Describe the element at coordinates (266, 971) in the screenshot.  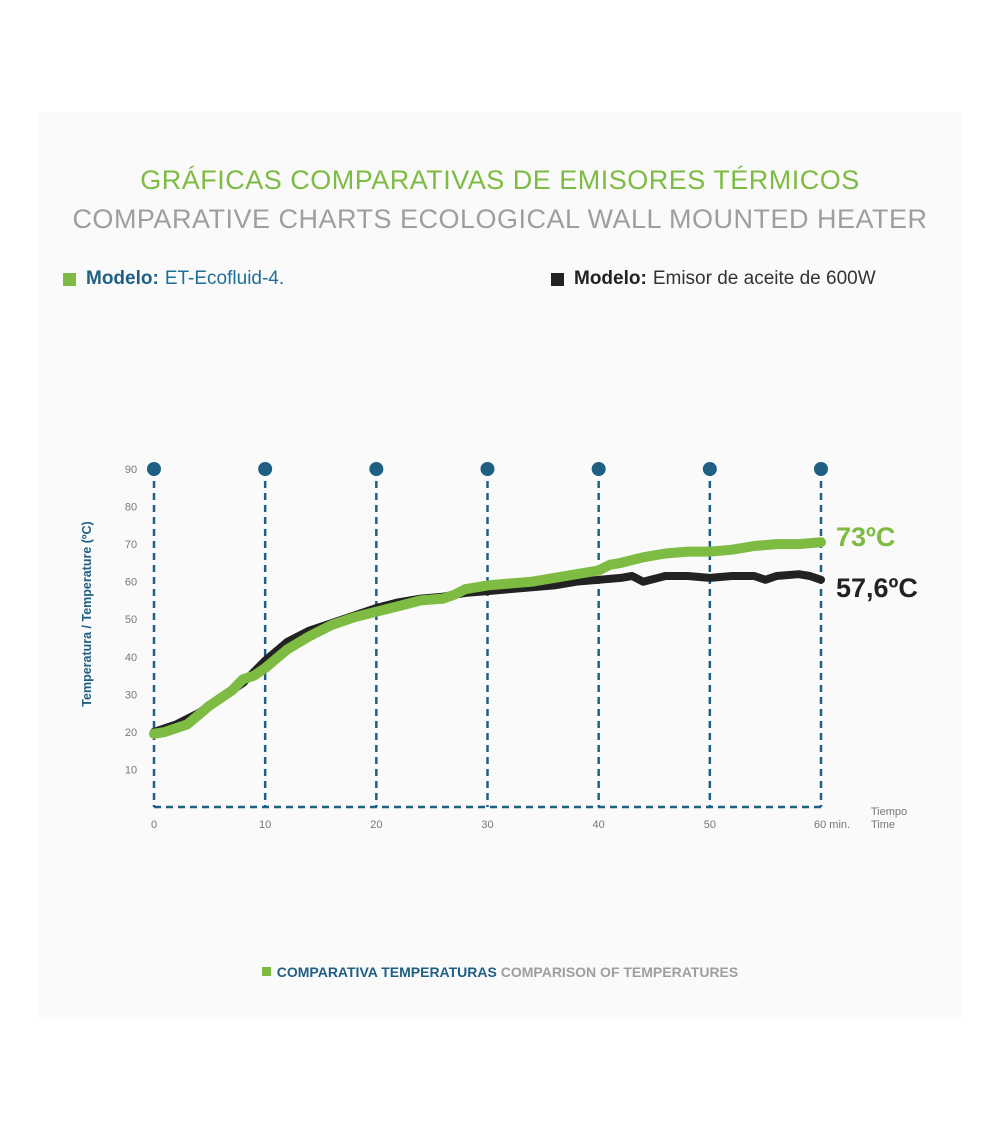
I see `footer-swatch` at that location.